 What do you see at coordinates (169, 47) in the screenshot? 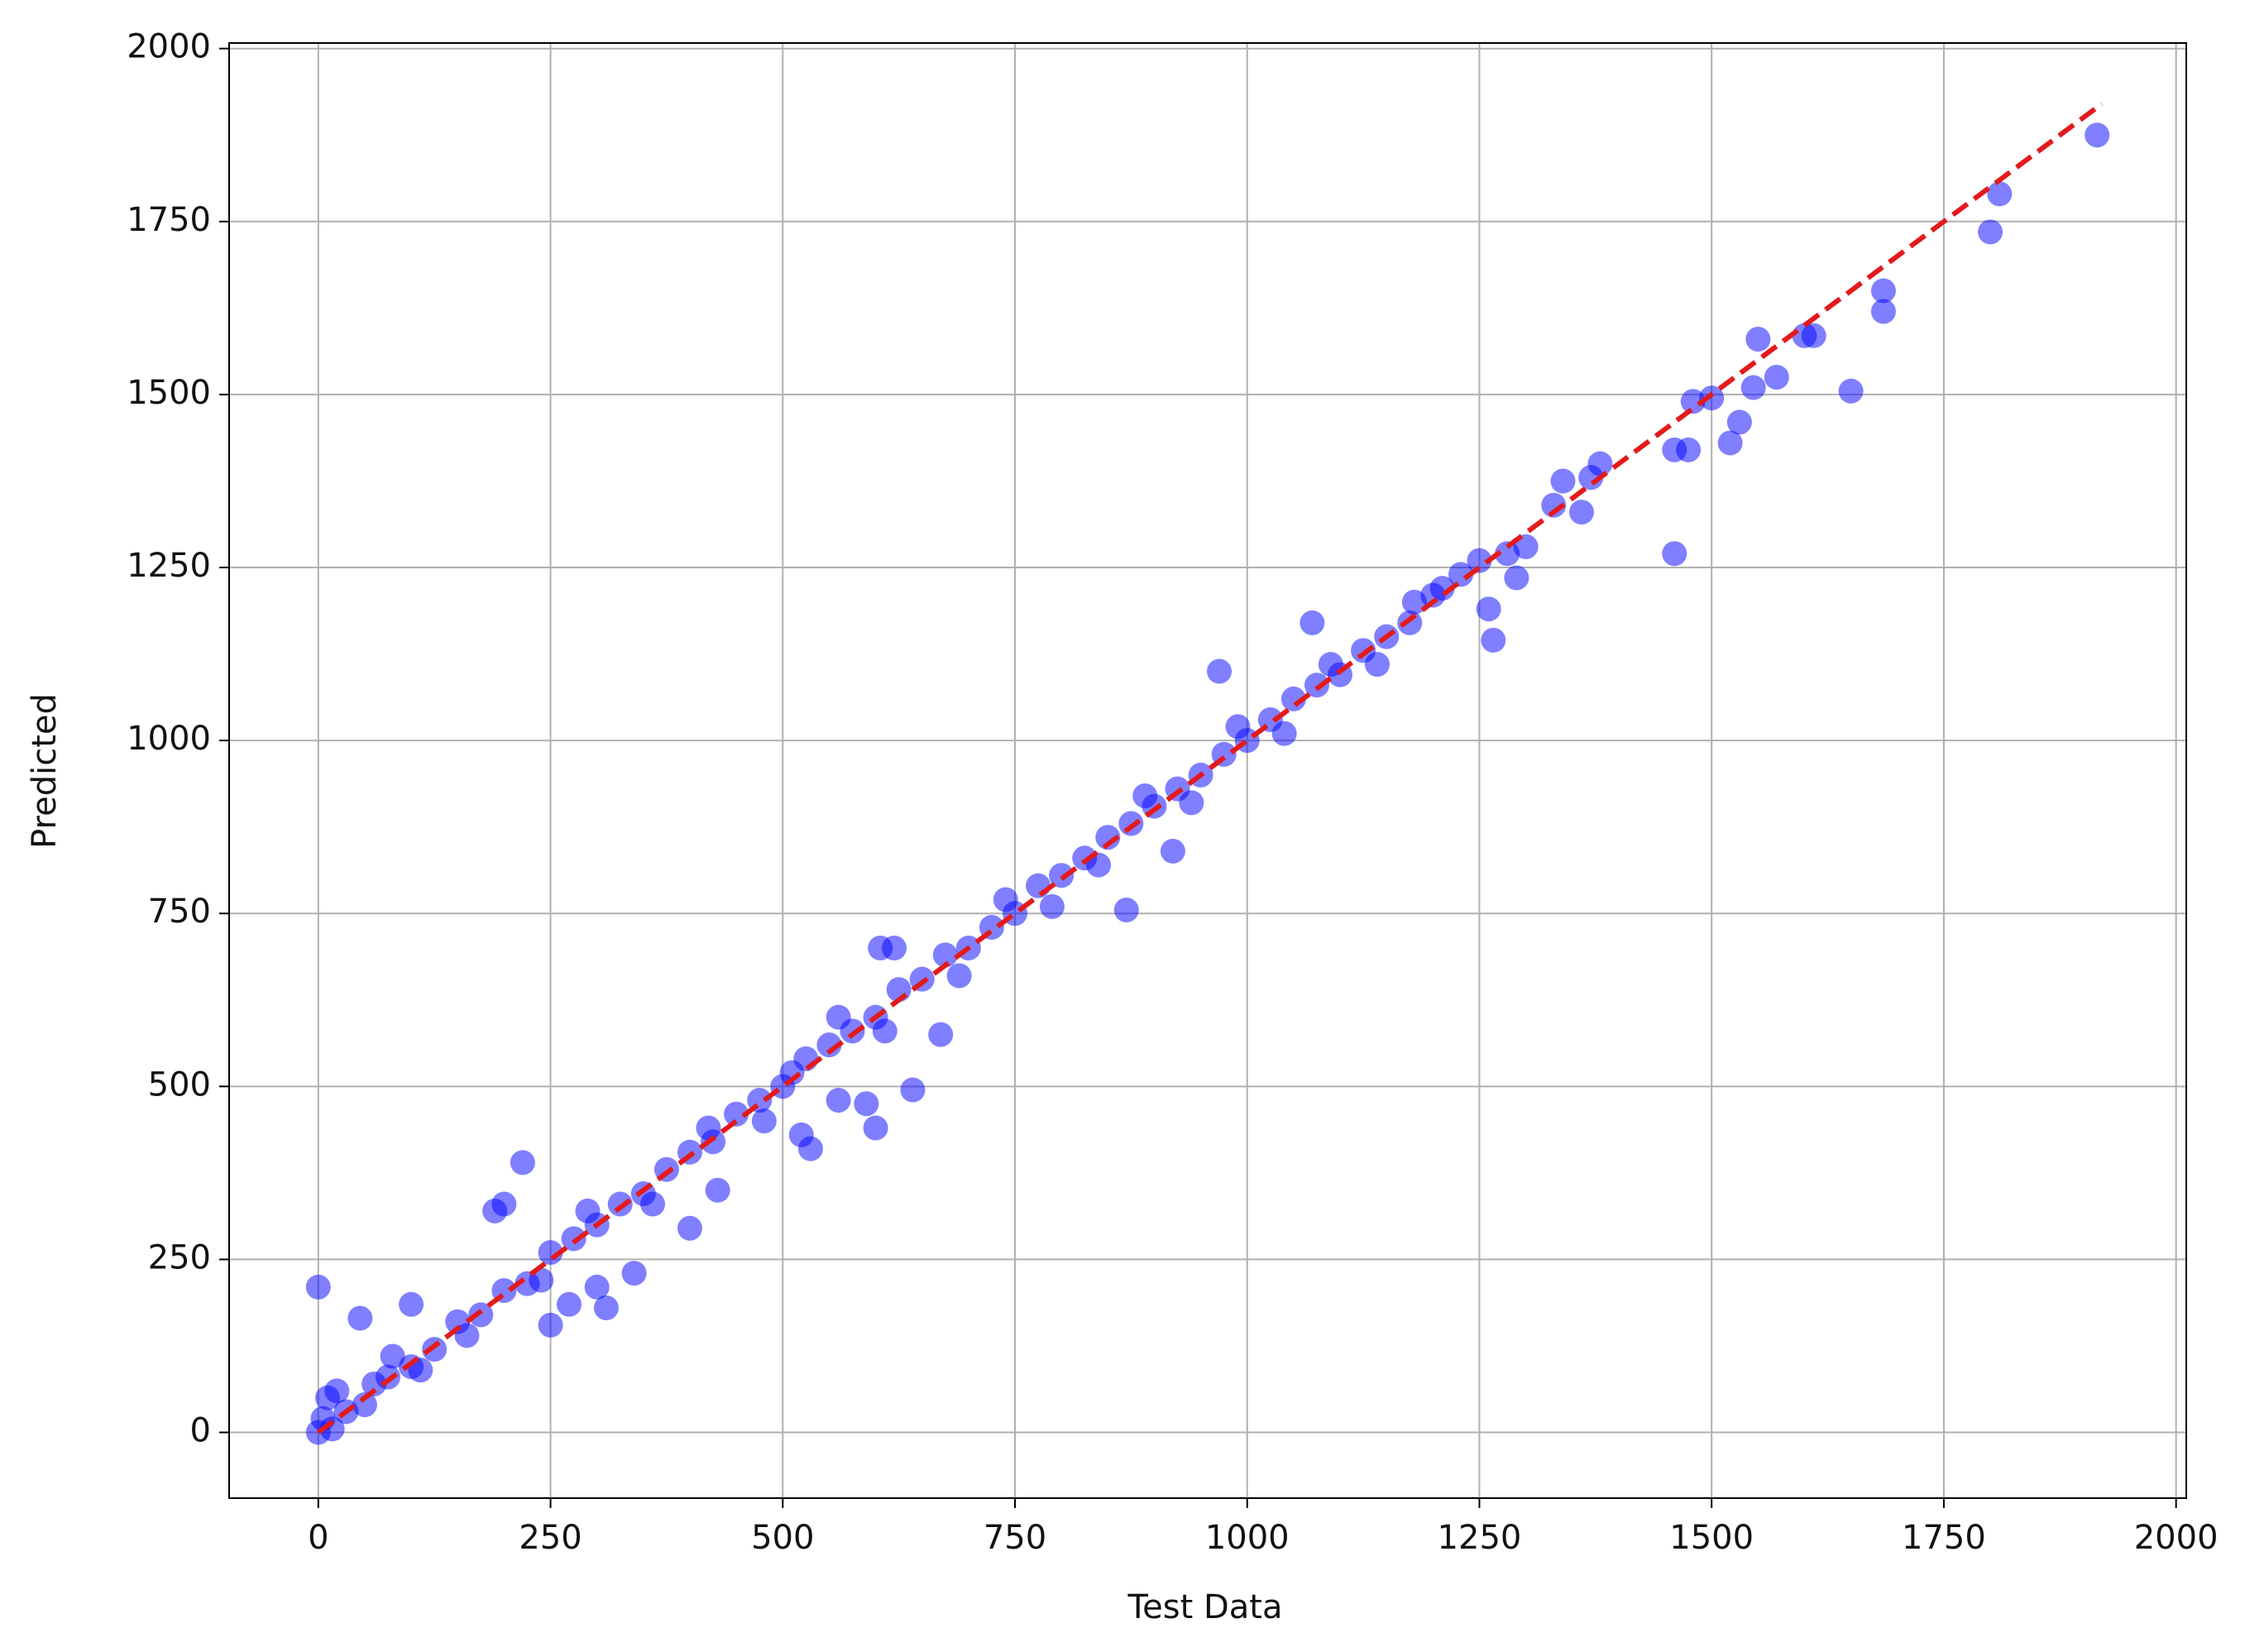
I see `y-tick-label: 2000` at bounding box center [169, 47].